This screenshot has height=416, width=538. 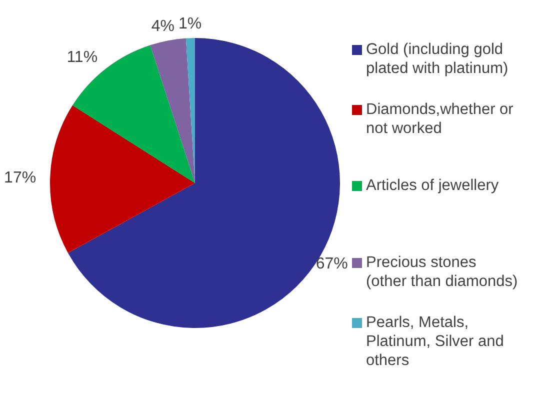 What do you see at coordinates (332, 263) in the screenshot?
I see `data-label: 67%` at bounding box center [332, 263].